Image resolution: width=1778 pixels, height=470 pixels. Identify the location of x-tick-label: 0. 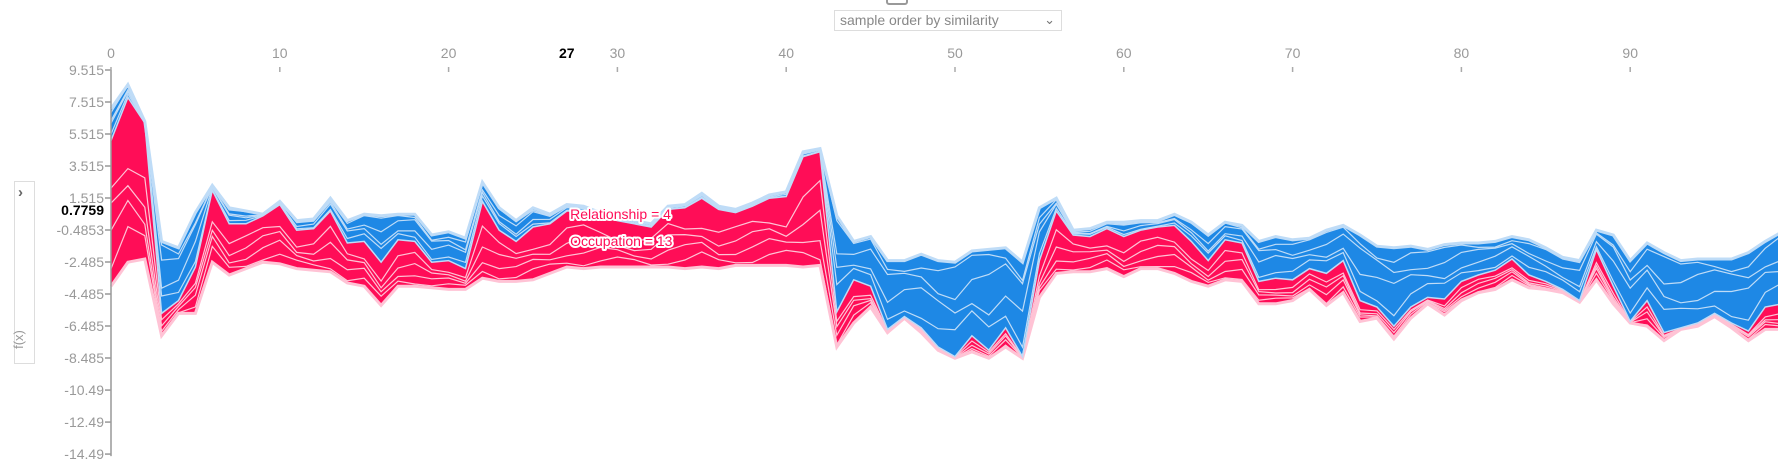
(111, 53).